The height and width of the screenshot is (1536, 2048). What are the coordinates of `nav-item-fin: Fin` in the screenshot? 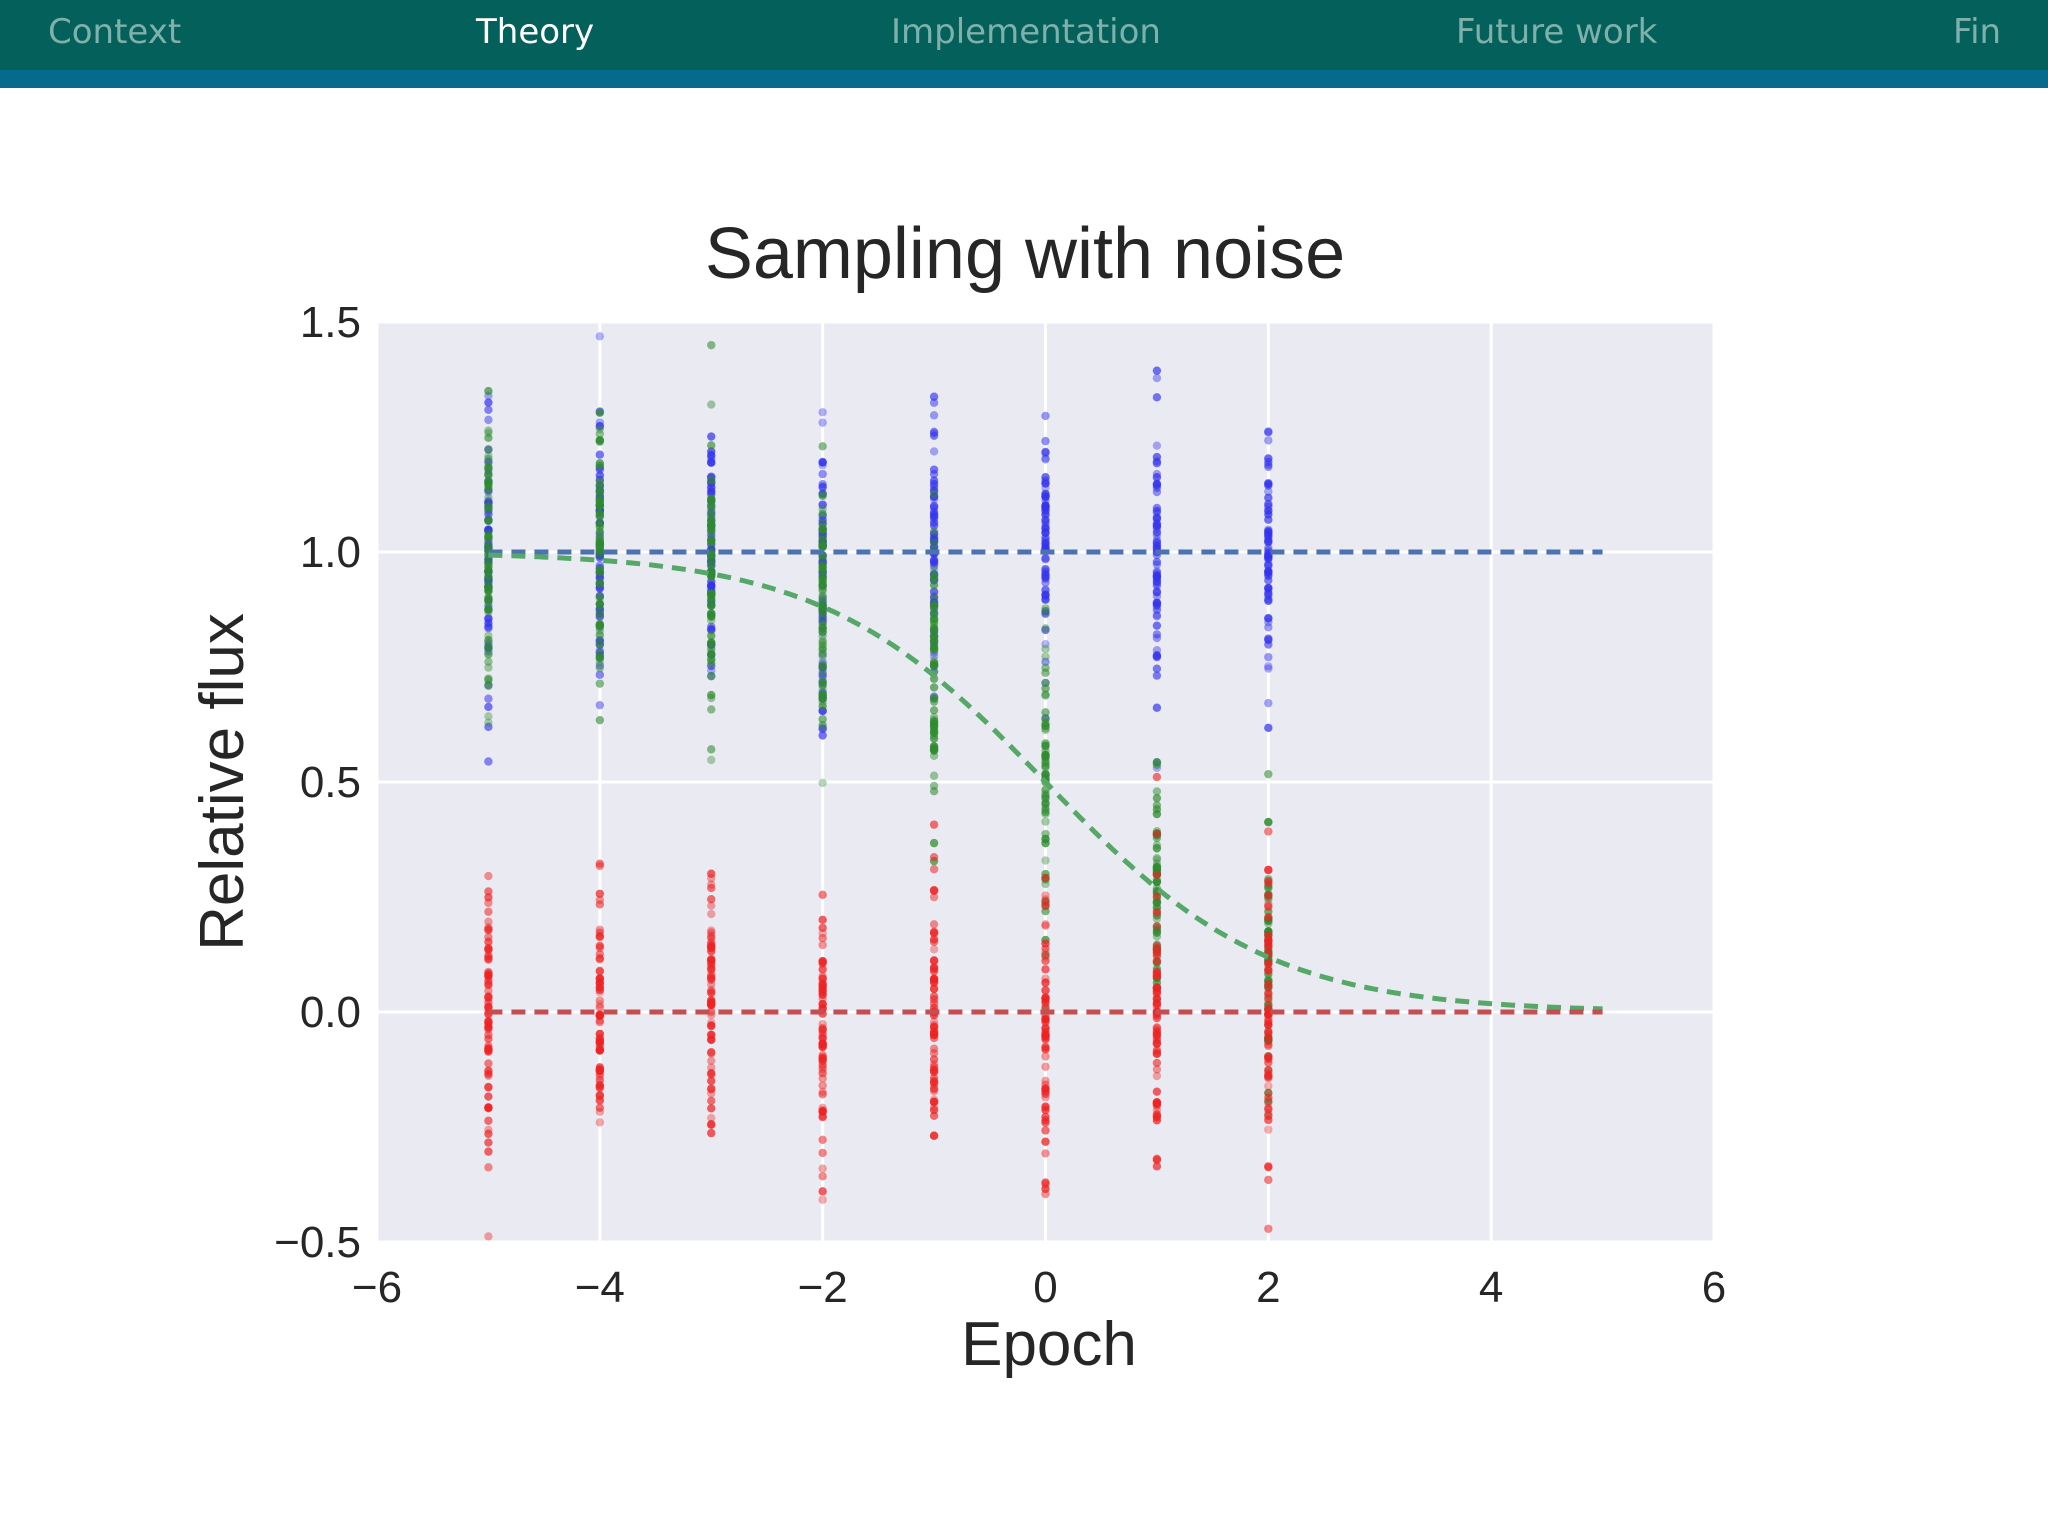 It's located at (1977, 32).